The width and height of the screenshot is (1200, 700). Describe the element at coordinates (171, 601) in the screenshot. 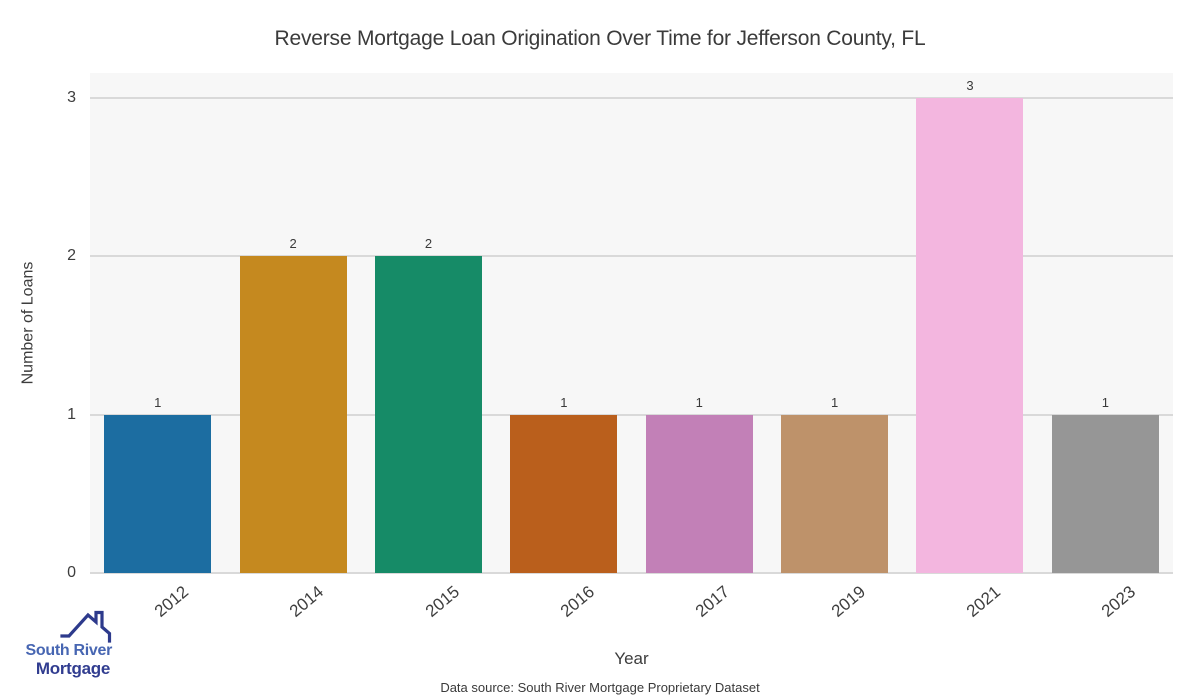

I see `x-tick-2012: 2012` at that location.